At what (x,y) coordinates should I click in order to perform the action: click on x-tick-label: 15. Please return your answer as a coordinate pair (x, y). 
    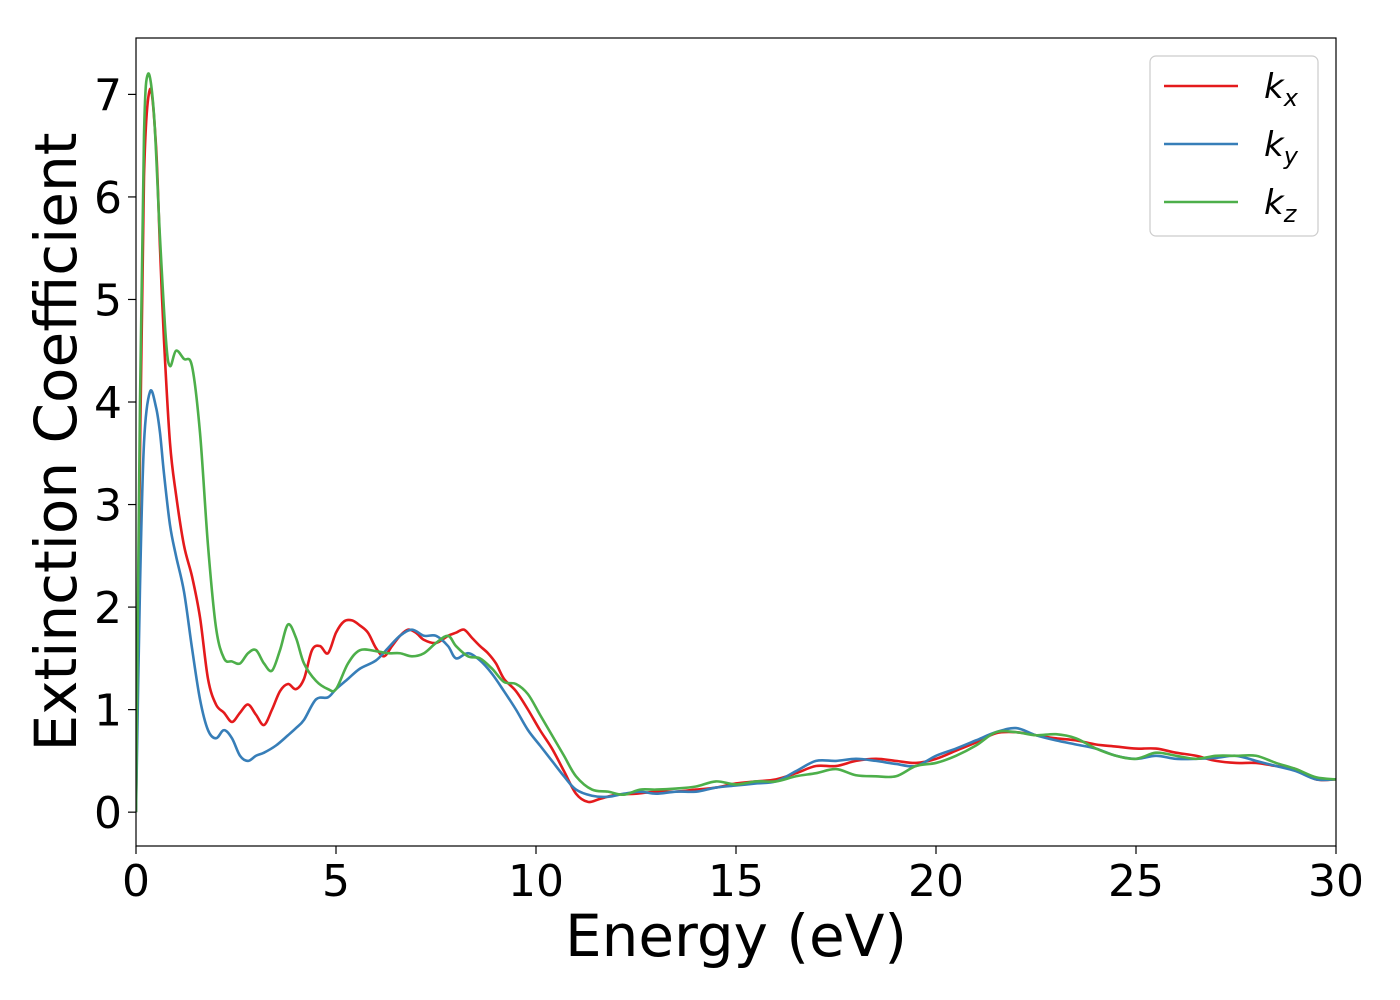
    Looking at the image, I should click on (736, 881).